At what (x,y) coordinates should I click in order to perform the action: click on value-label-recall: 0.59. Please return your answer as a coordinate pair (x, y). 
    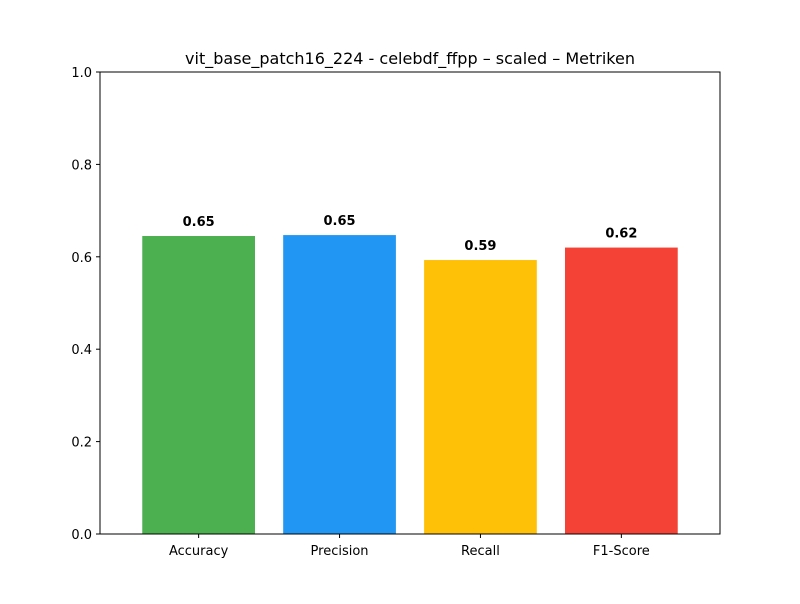
    Looking at the image, I should click on (480, 246).